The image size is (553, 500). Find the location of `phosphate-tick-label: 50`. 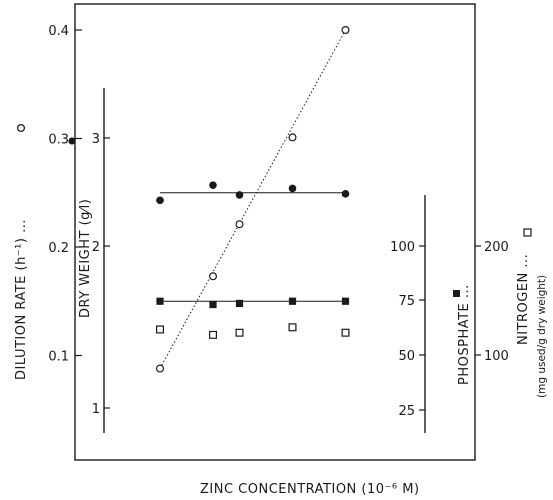

phosphate-tick-label: 50 is located at coordinates (406, 356).